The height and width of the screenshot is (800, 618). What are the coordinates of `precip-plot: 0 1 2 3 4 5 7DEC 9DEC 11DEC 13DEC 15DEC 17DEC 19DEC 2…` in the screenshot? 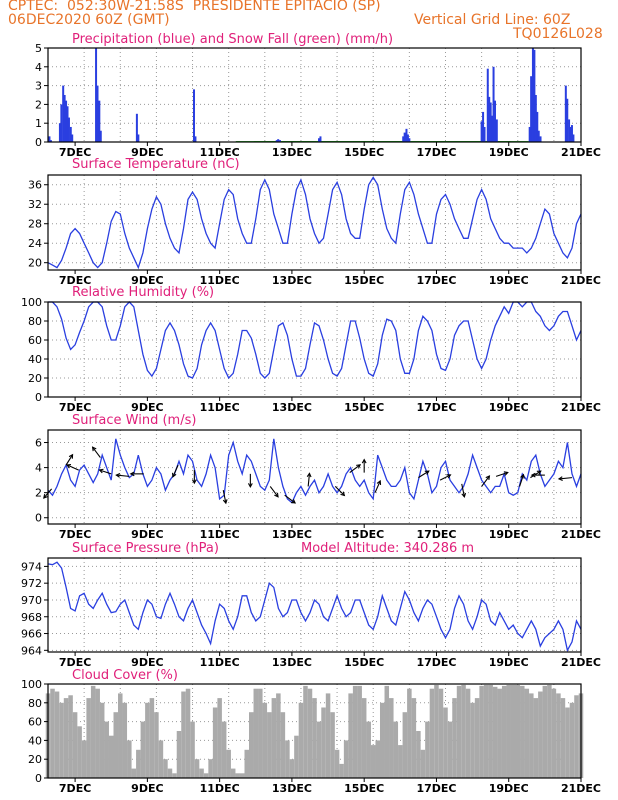 It's located at (318, 100).